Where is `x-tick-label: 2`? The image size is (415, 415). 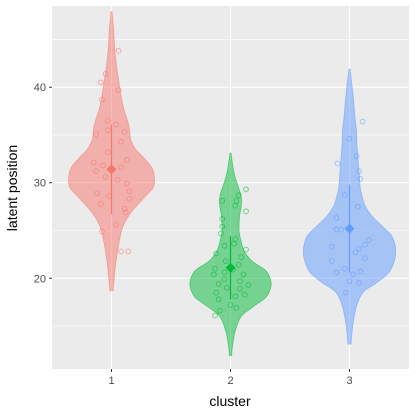
x-tick-label: 2 is located at coordinates (230, 381).